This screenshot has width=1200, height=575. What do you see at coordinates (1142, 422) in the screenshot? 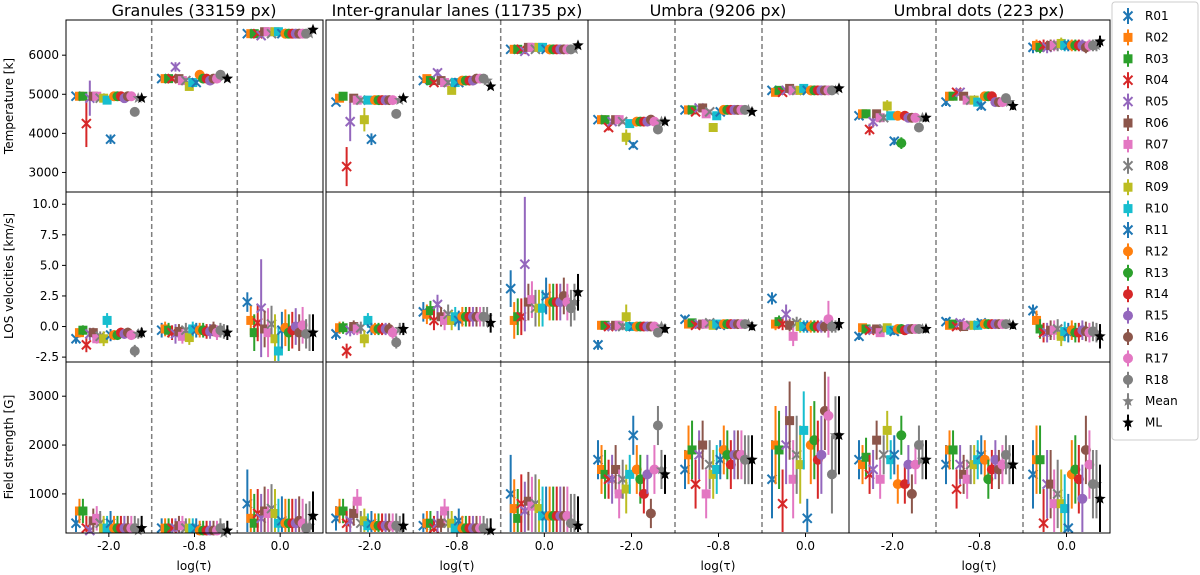
I see `legend-entry-ml: ML` at bounding box center [1142, 422].